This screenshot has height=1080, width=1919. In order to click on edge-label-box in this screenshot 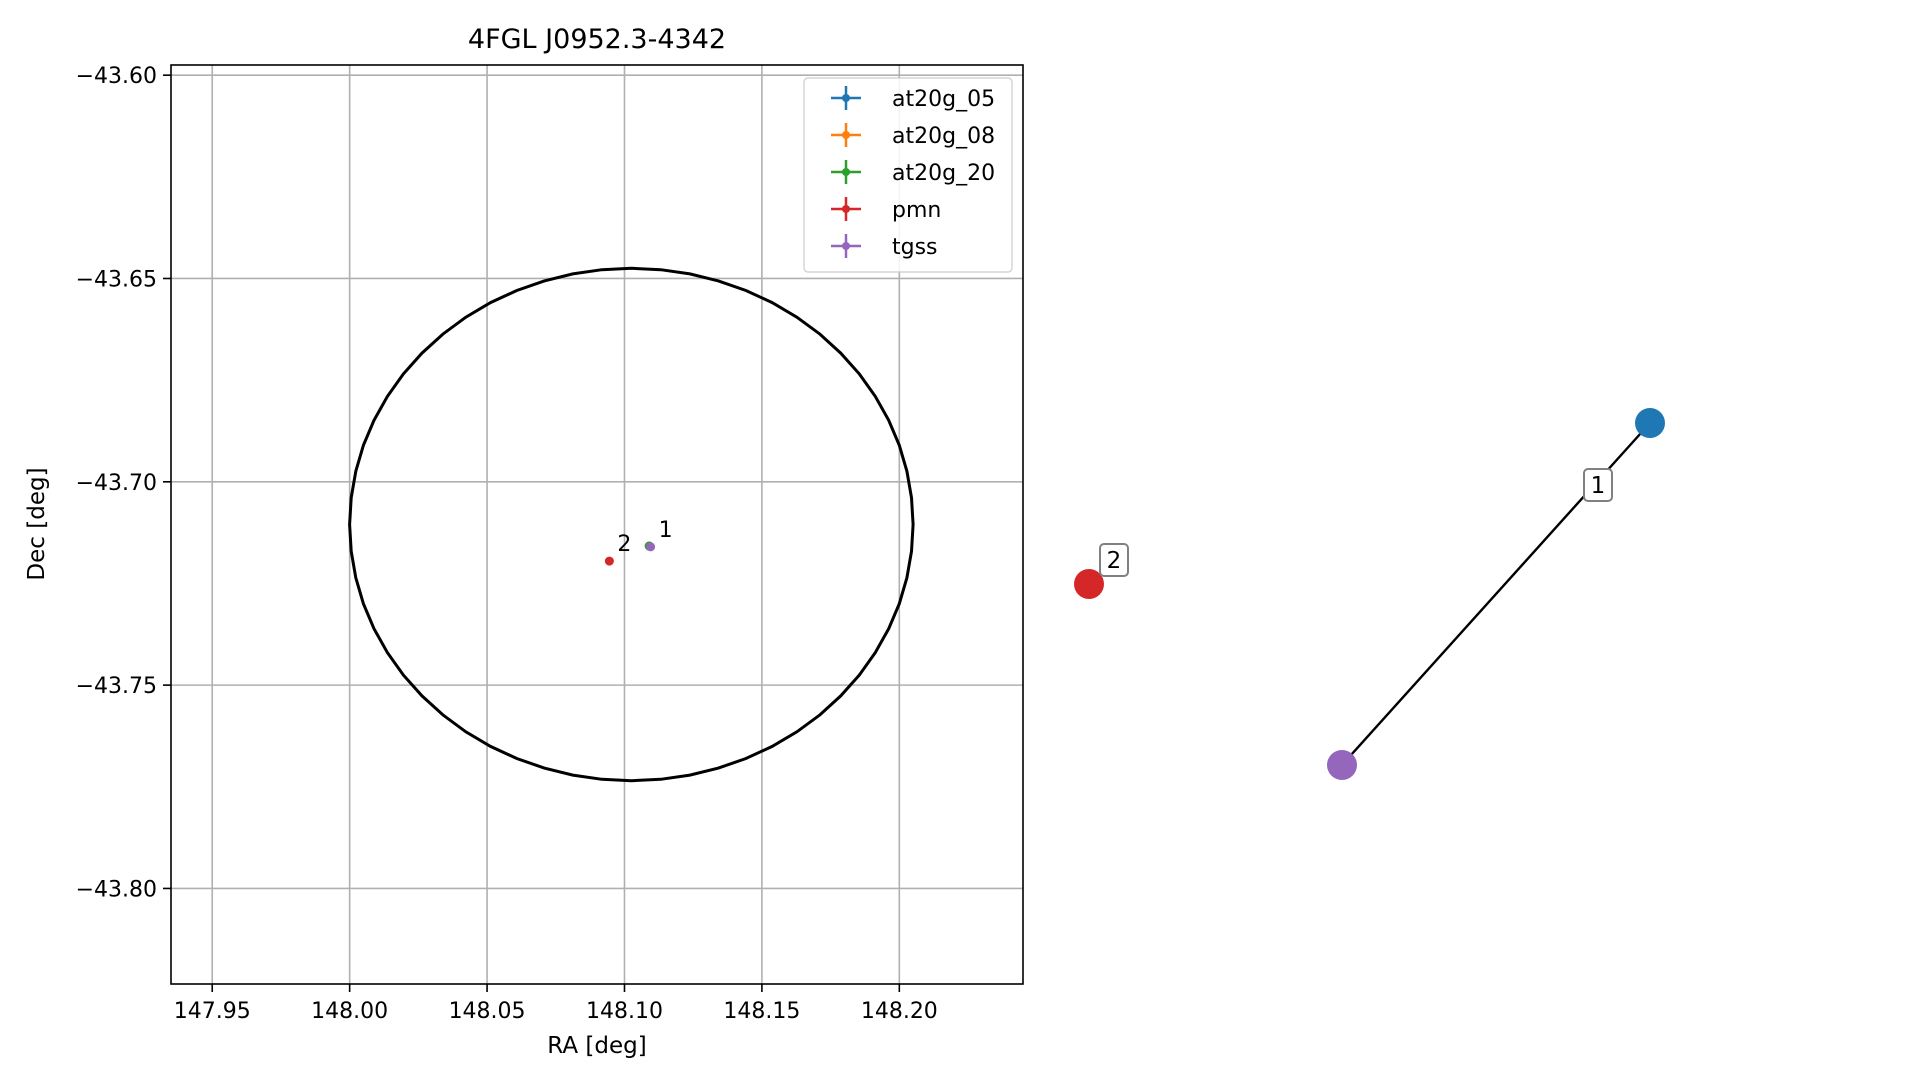, I will do `click(1598, 485)`.